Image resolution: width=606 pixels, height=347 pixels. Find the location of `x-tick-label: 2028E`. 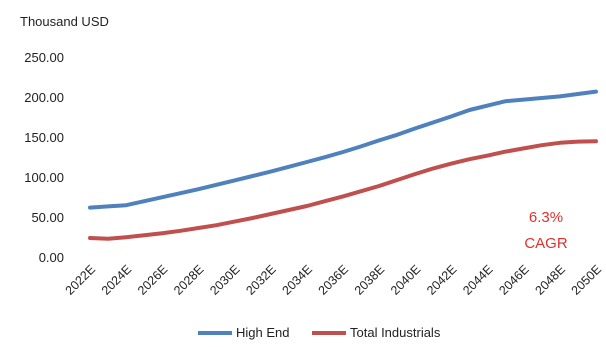

x-tick-label: 2028E is located at coordinates (188, 279).